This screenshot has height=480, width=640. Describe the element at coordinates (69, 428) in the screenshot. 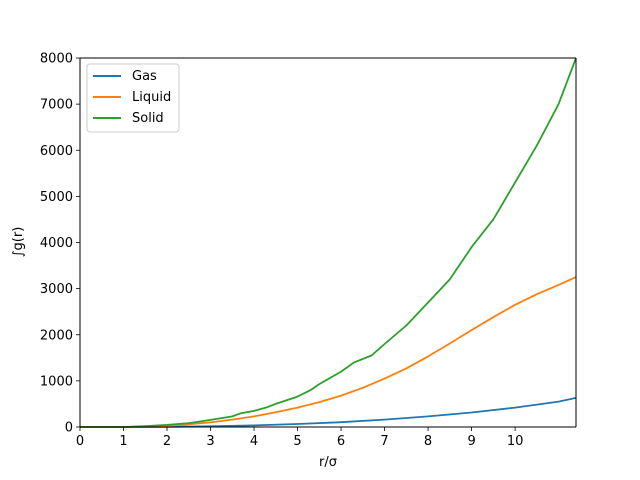

I see `y-tick-label: 0` at that location.